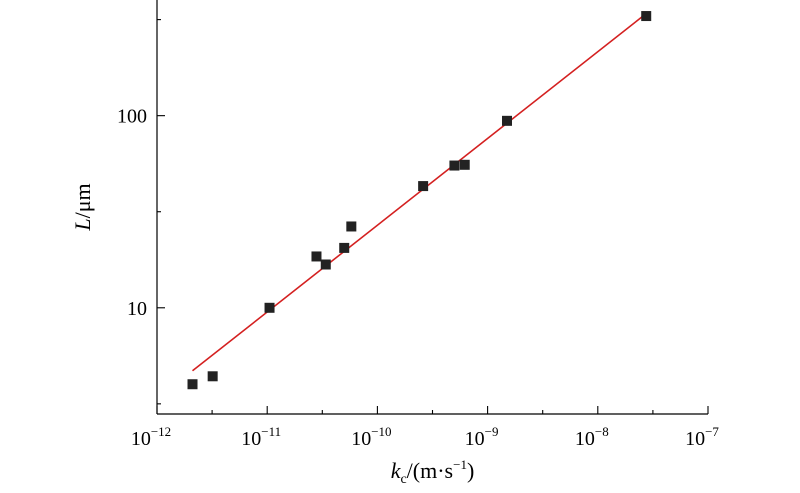  I want to click on x-tick-label: 10⁻¹¹, so click(261, 437).